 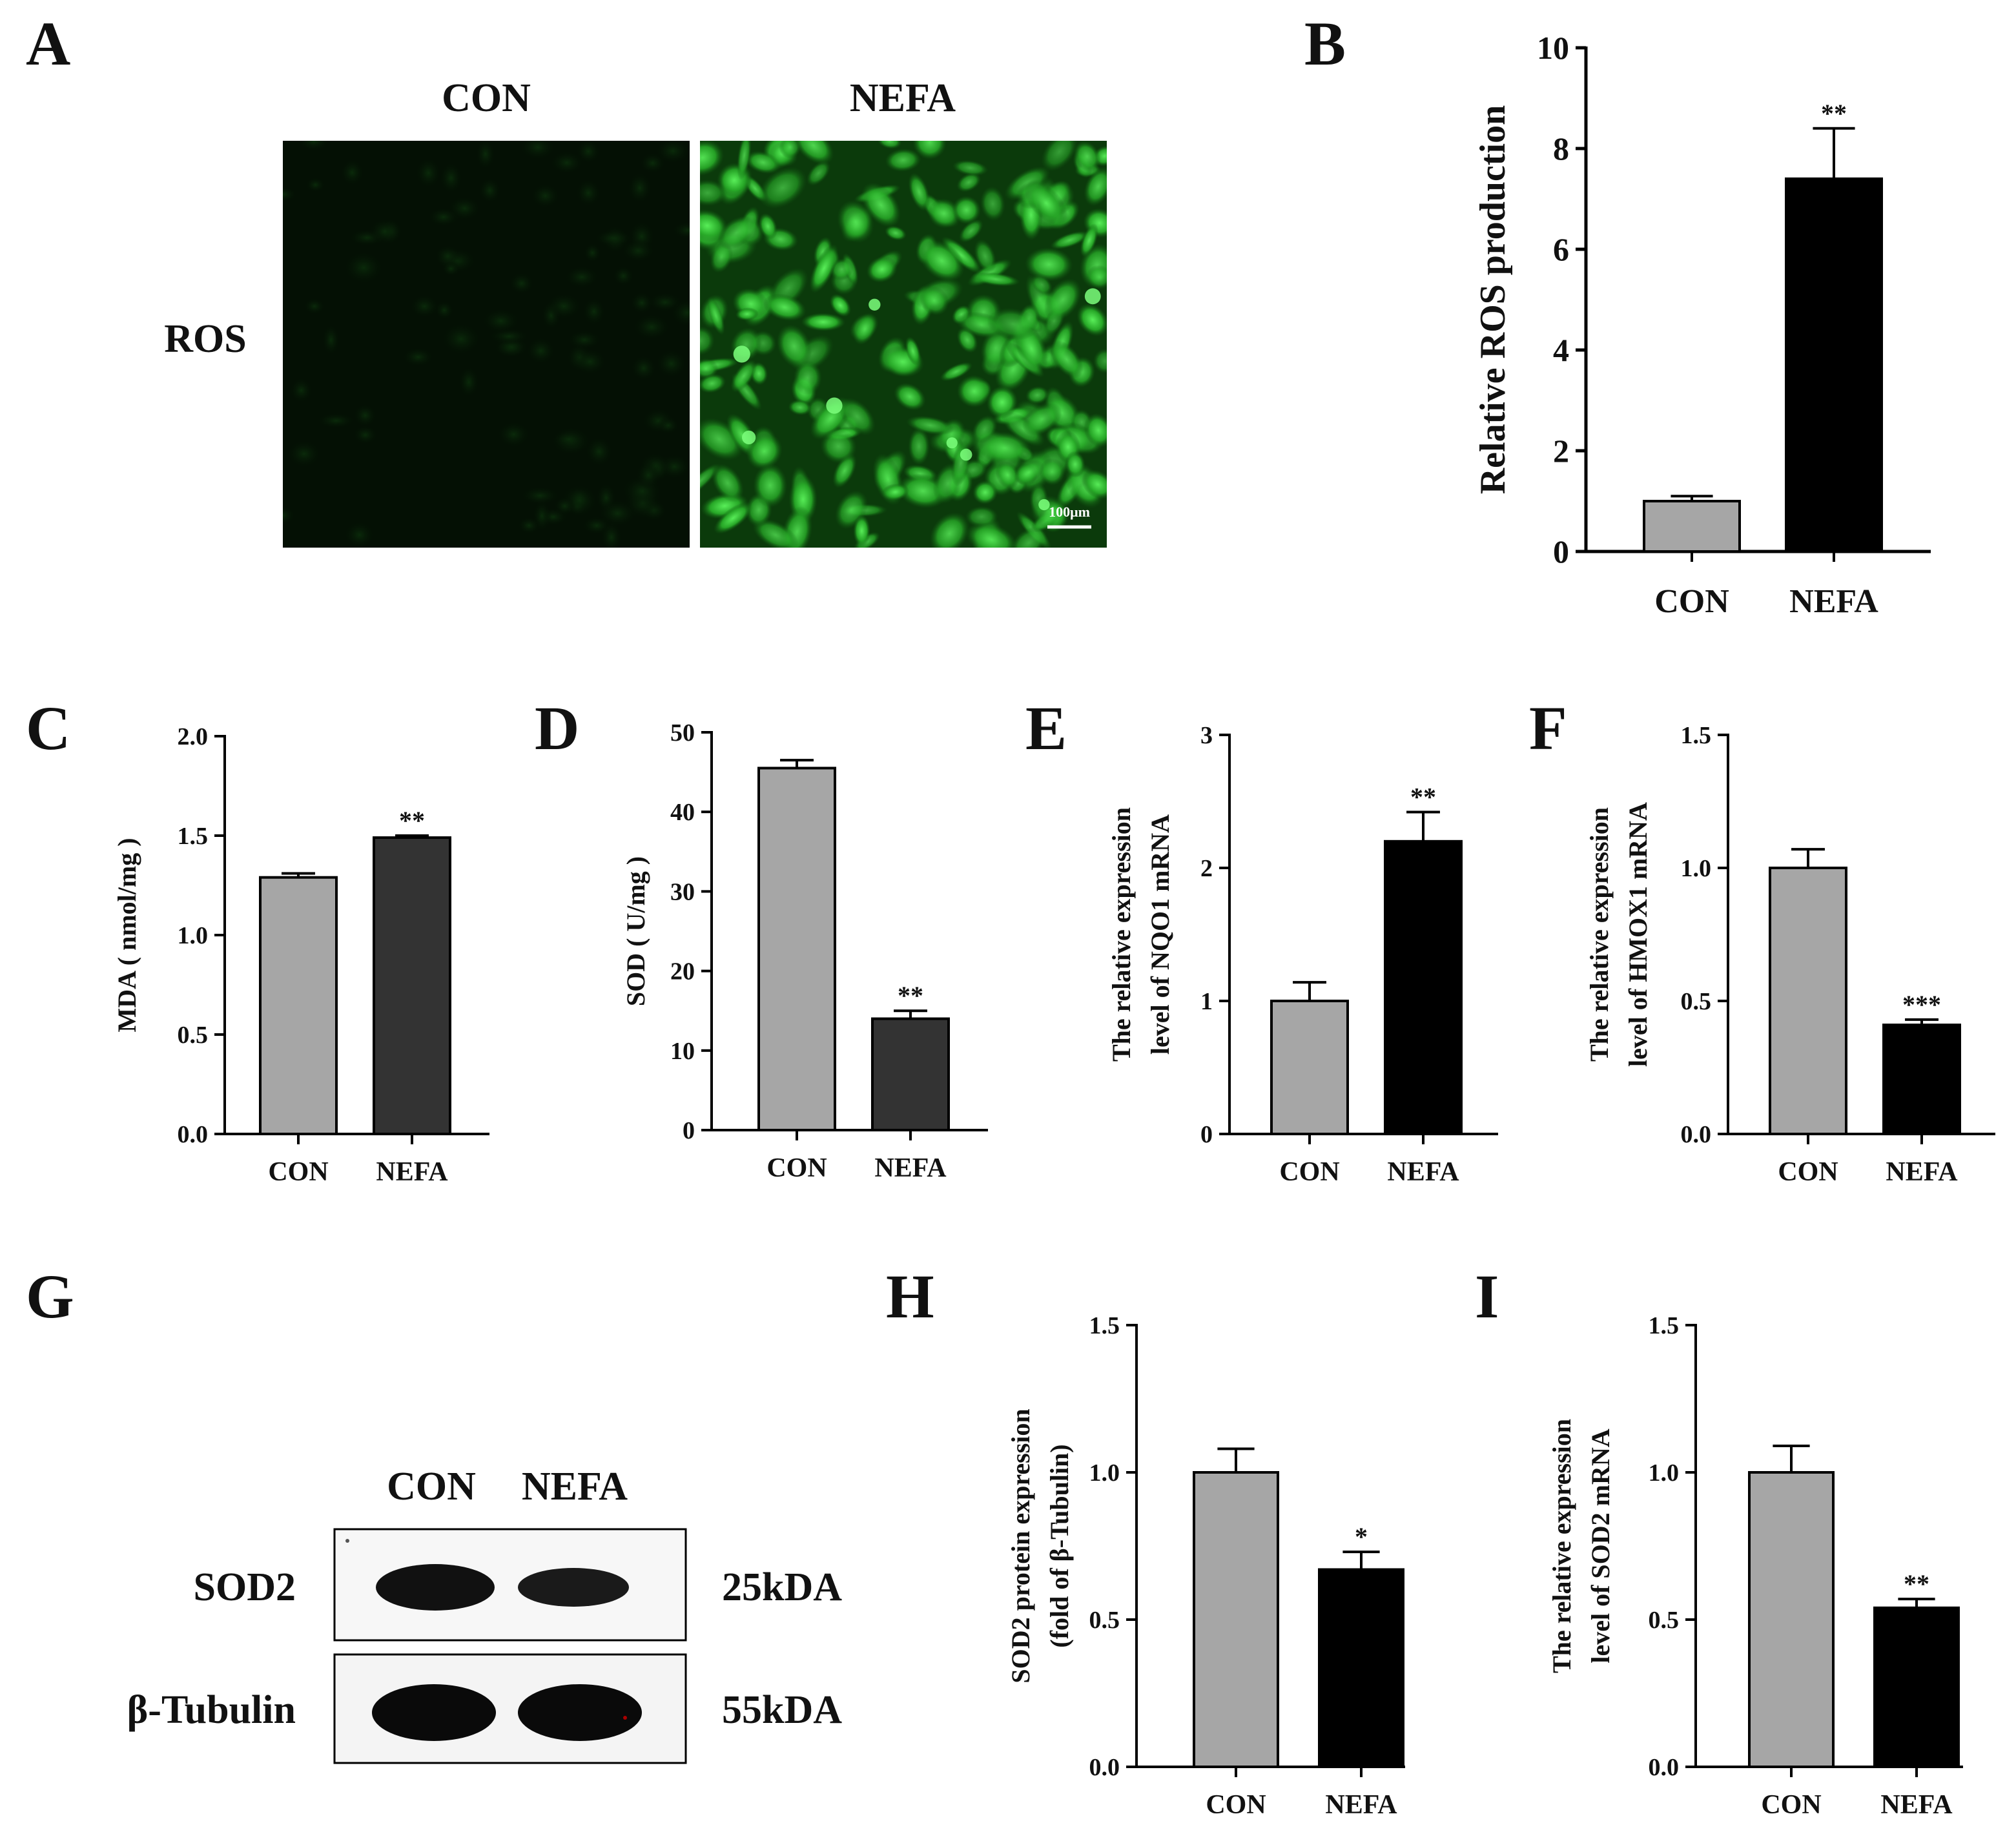 I want to click on blot-sod2, so click(x=510, y=1585).